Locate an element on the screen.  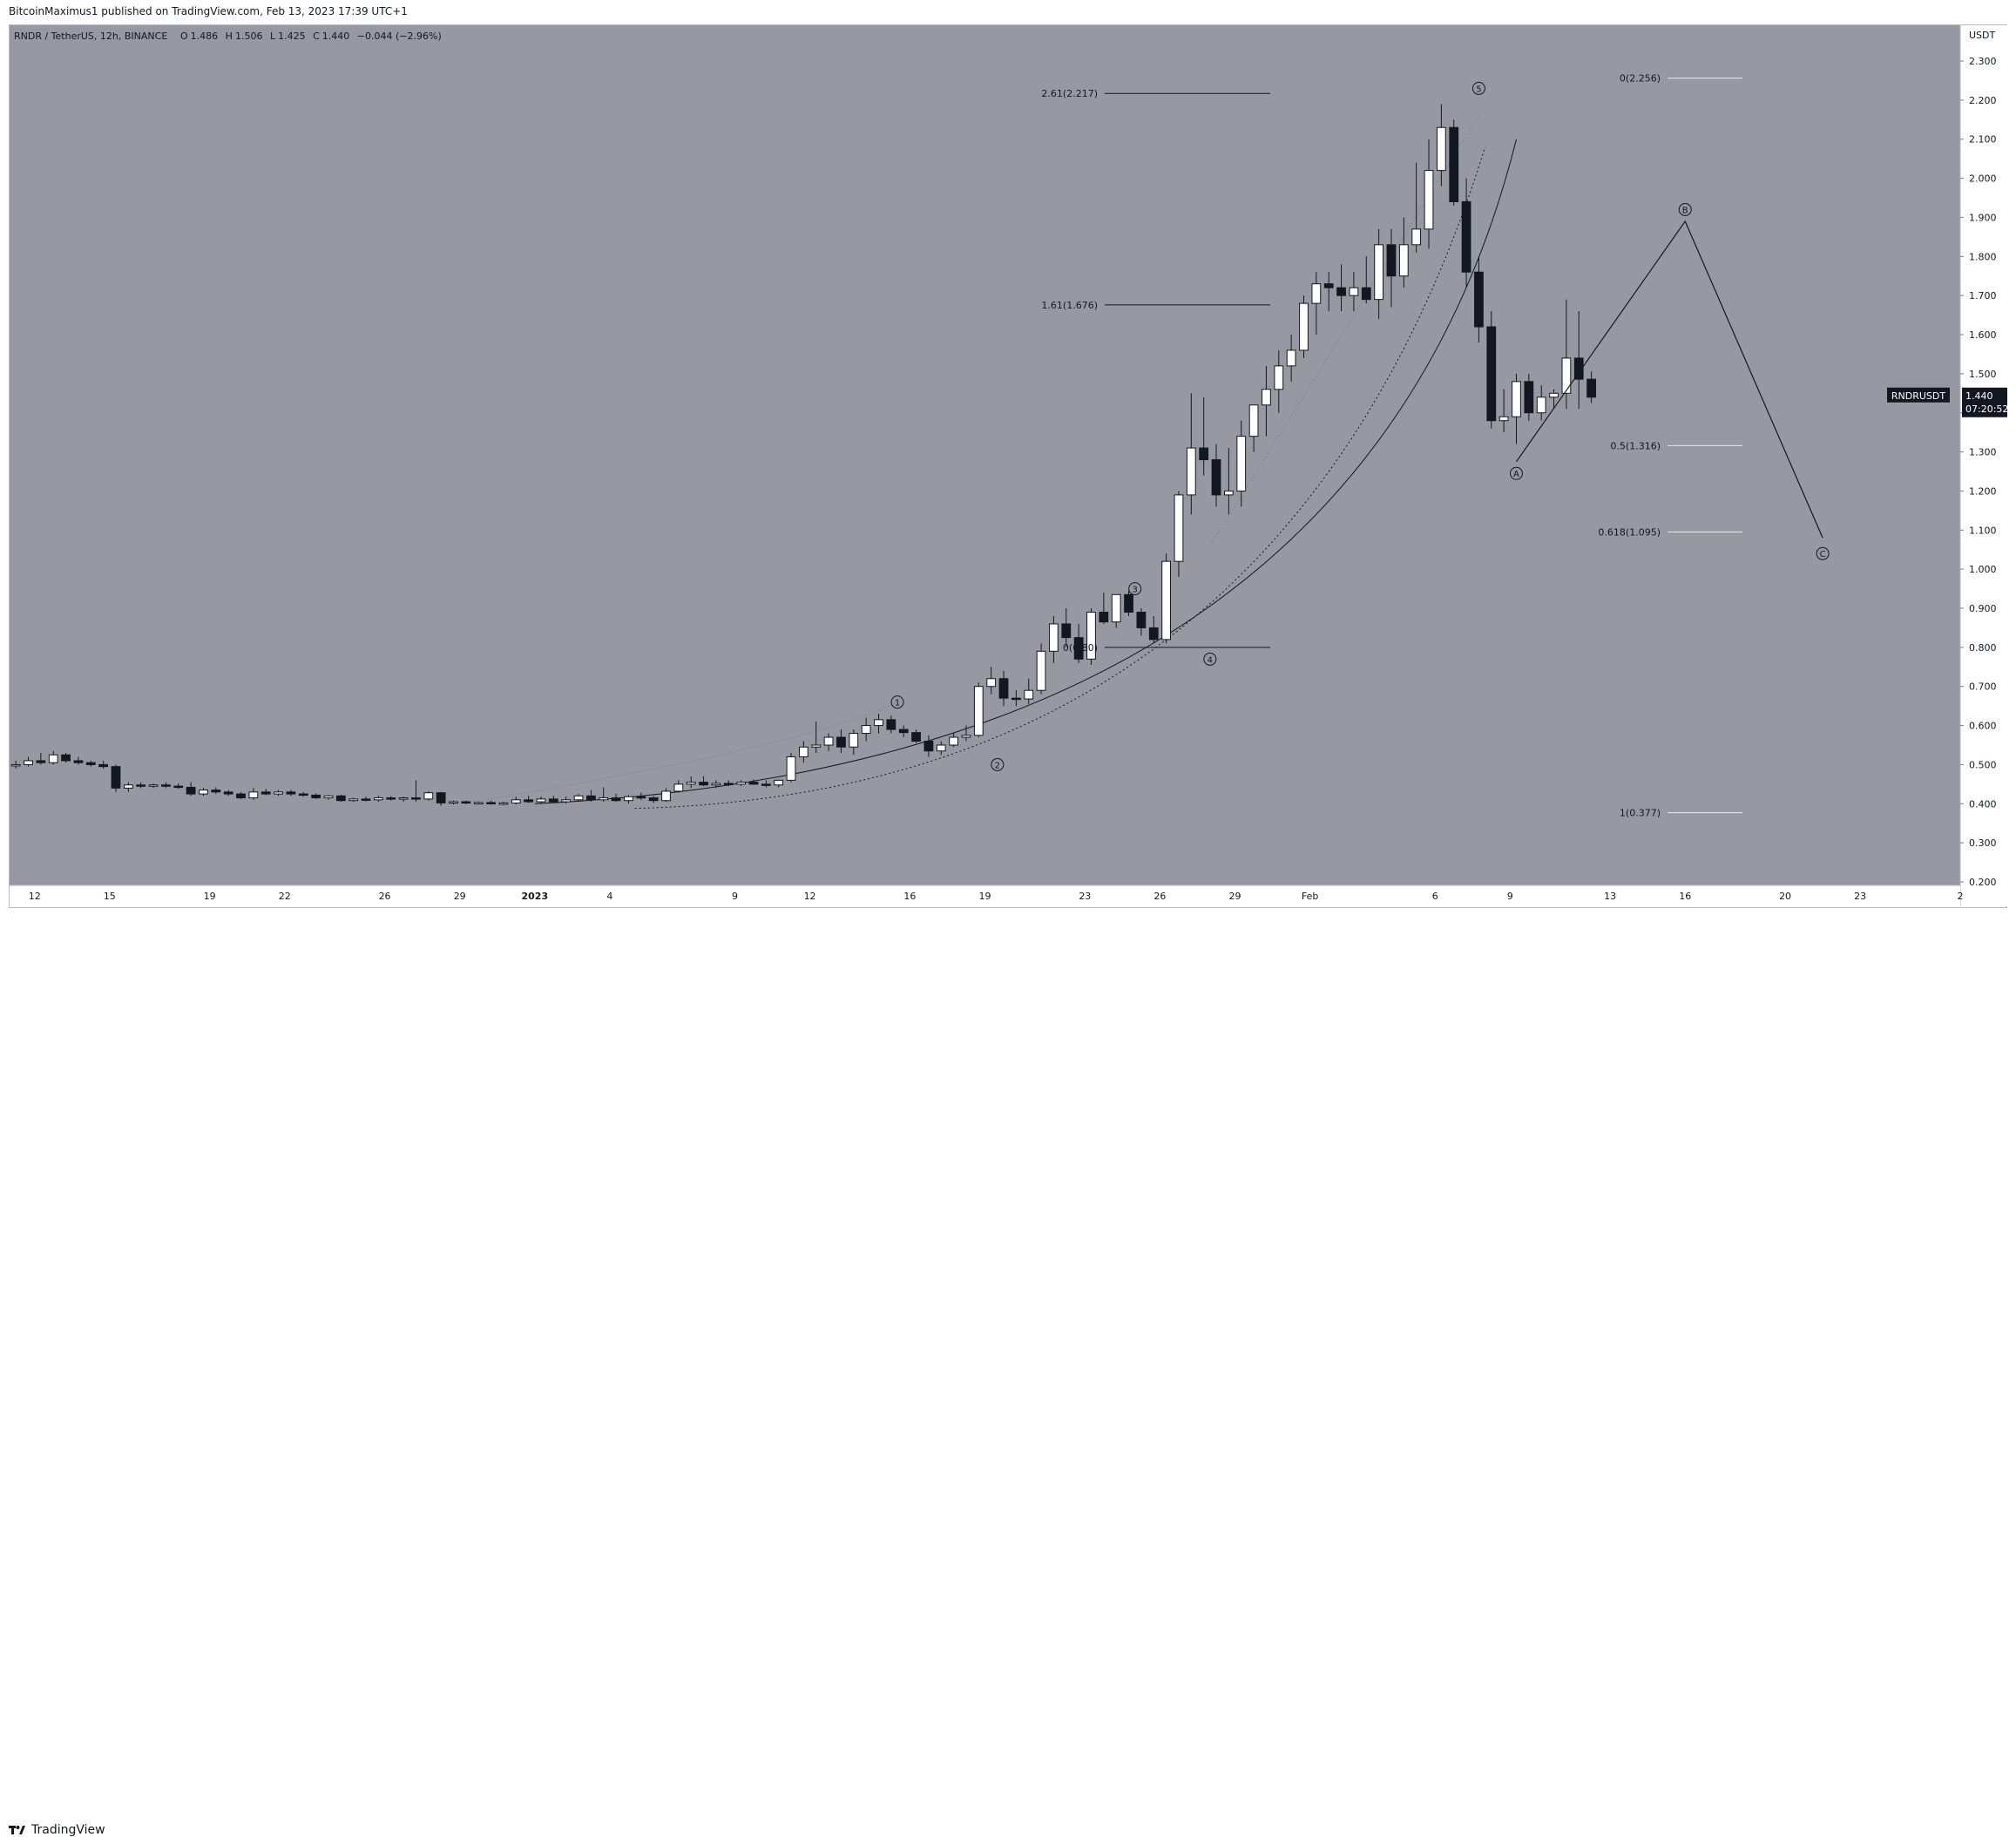
x-axis-tick-label: 15 is located at coordinates (110, 896).